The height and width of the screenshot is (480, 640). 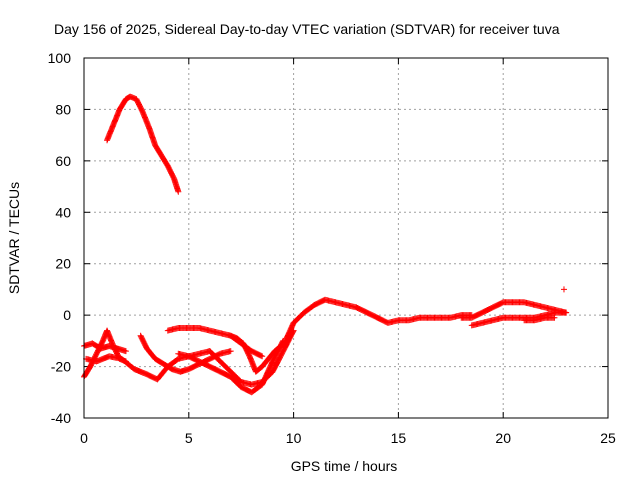 What do you see at coordinates (60, 58) in the screenshot?
I see `y-tick-label: 100` at bounding box center [60, 58].